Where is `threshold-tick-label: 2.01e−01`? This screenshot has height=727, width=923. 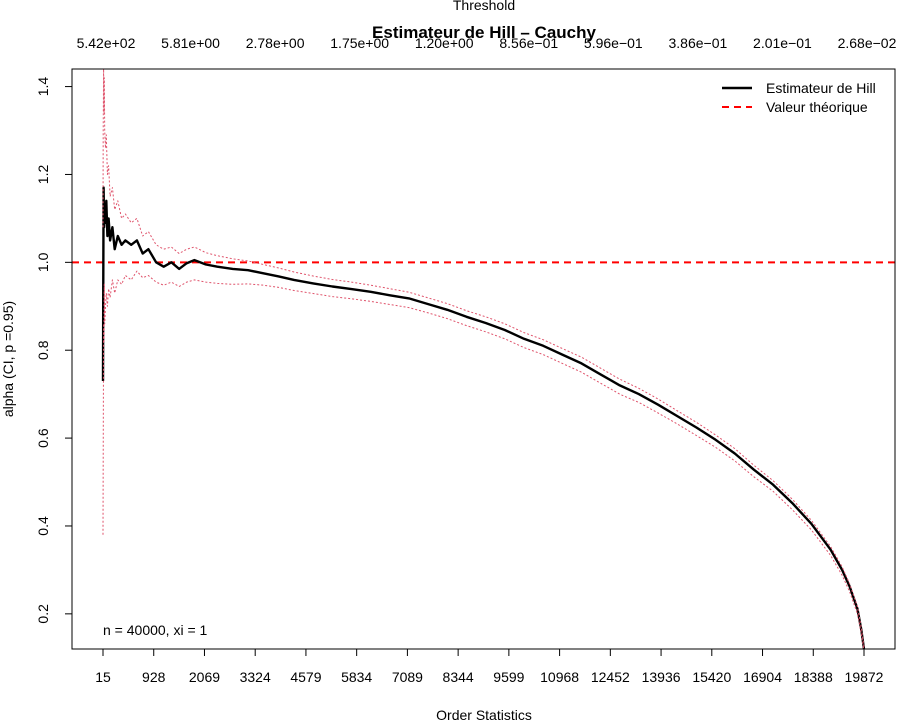
threshold-tick-label: 2.01e−01 is located at coordinates (782, 43).